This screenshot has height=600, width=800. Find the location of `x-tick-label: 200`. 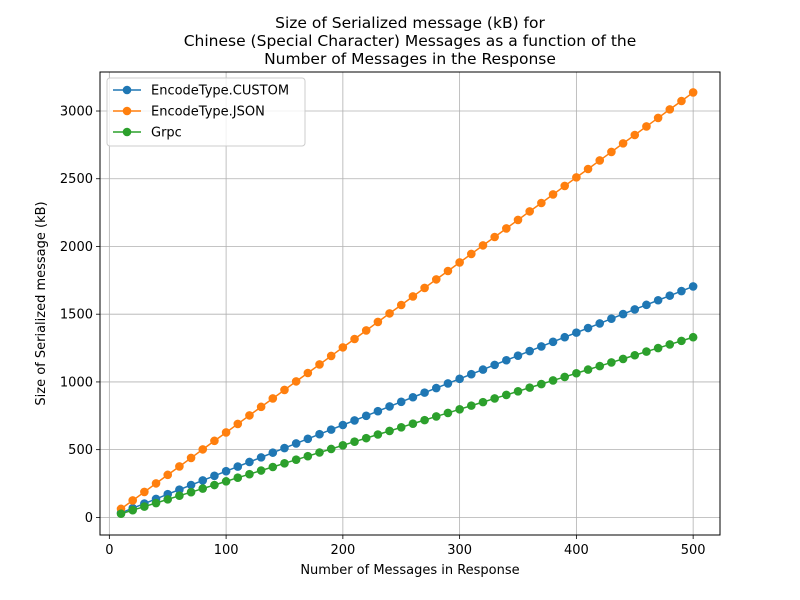

x-tick-label: 200 is located at coordinates (342, 550).